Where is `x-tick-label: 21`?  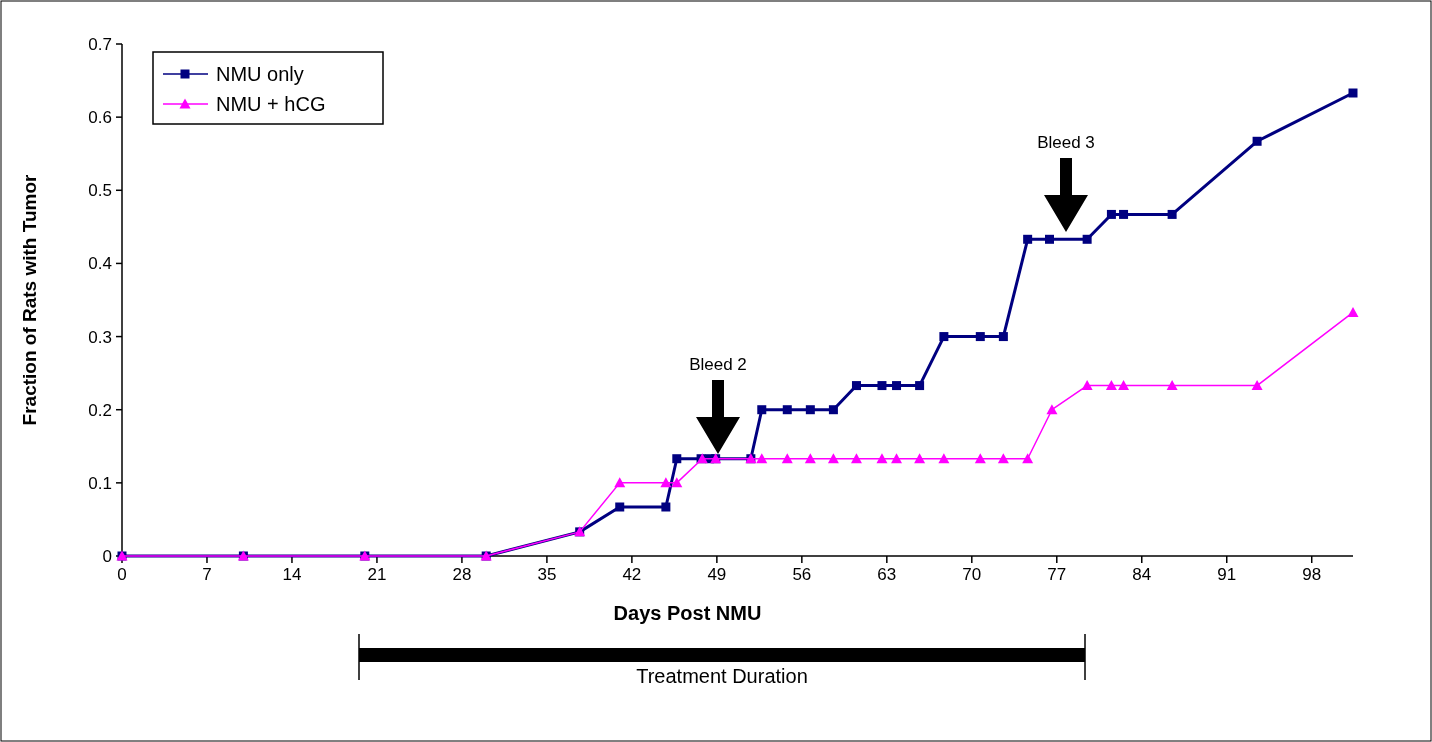 x-tick-label: 21 is located at coordinates (377, 574).